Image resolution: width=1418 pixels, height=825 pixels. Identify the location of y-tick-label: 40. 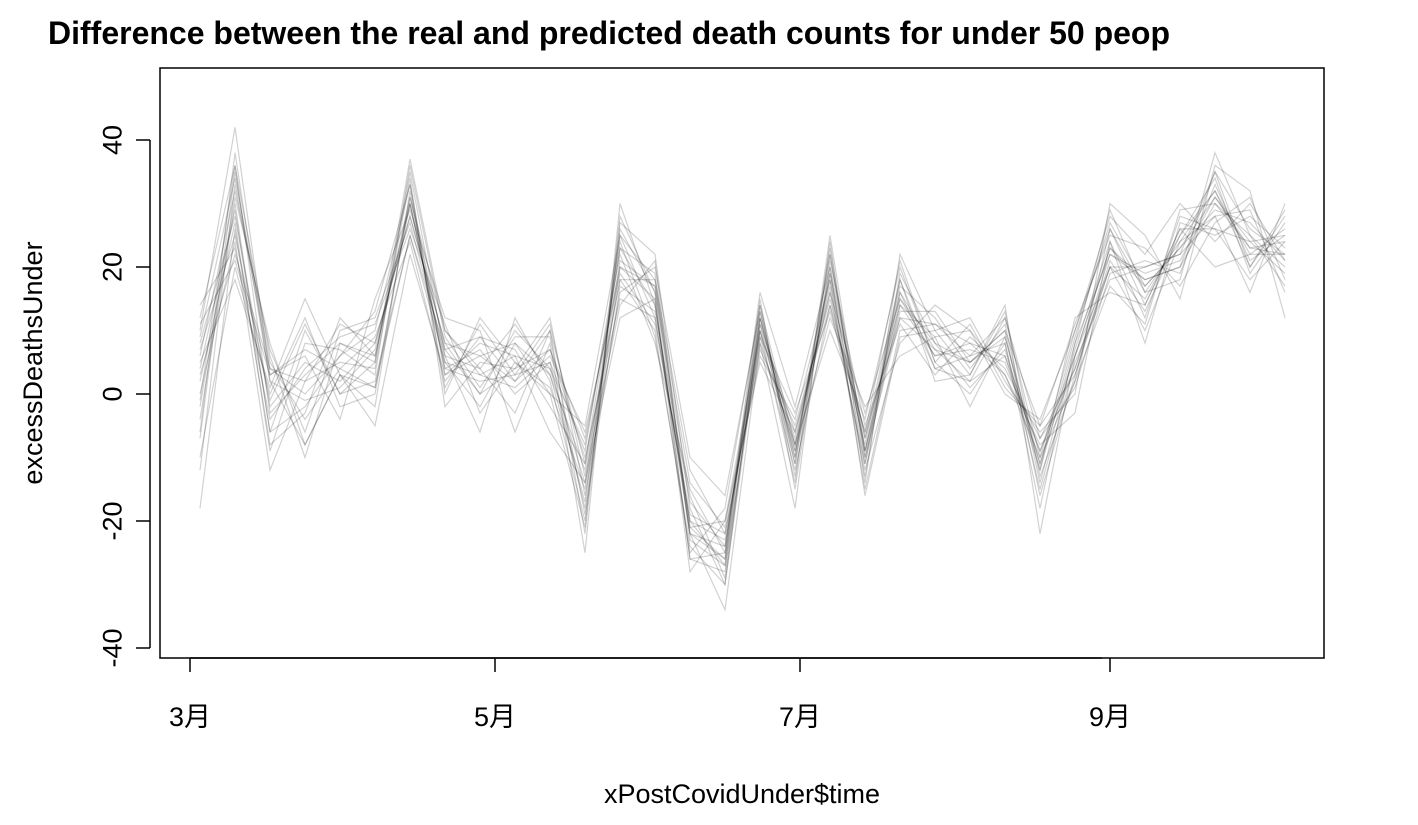
(112, 140).